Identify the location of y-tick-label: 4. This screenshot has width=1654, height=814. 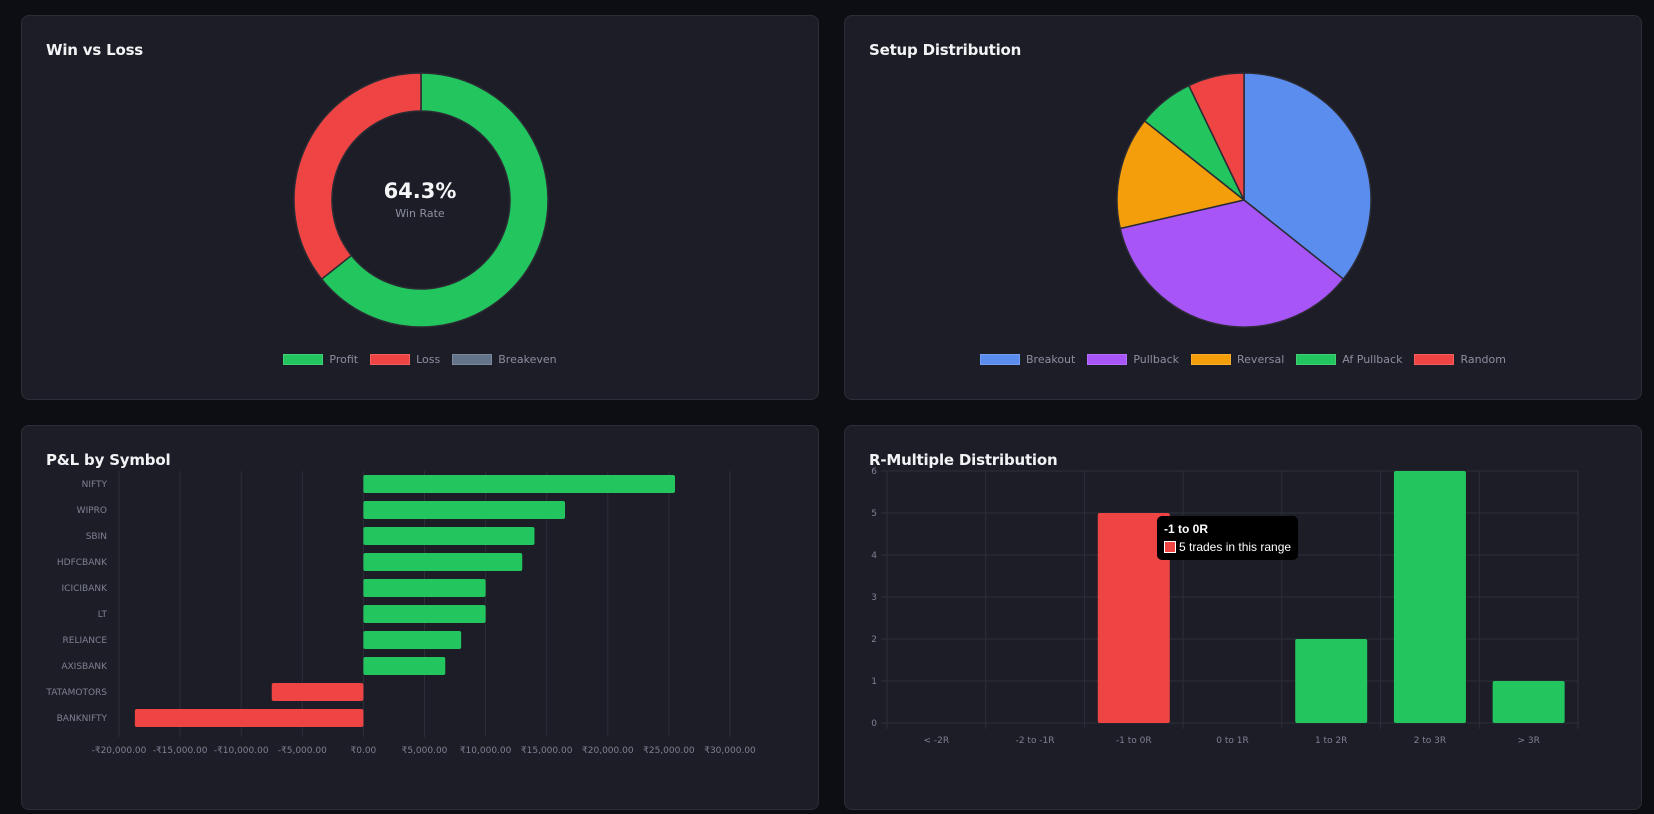
(874, 556).